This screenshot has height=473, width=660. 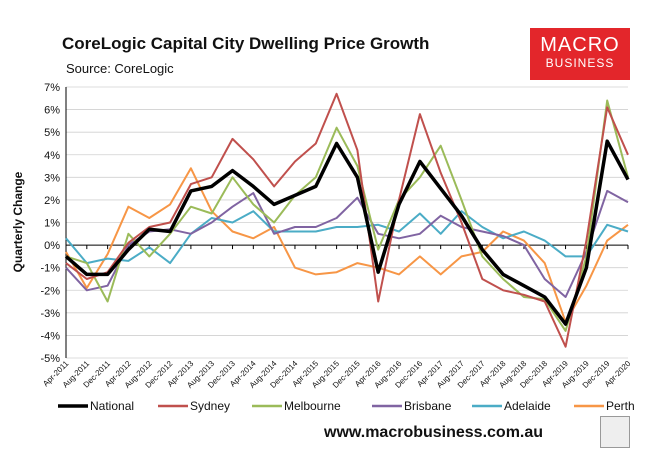 I want to click on y-axis-ticks: 7% 6% 5% 4% 3% 2% 1% 0% -1% -2% -3% -4% -5%, so click(x=50, y=223).